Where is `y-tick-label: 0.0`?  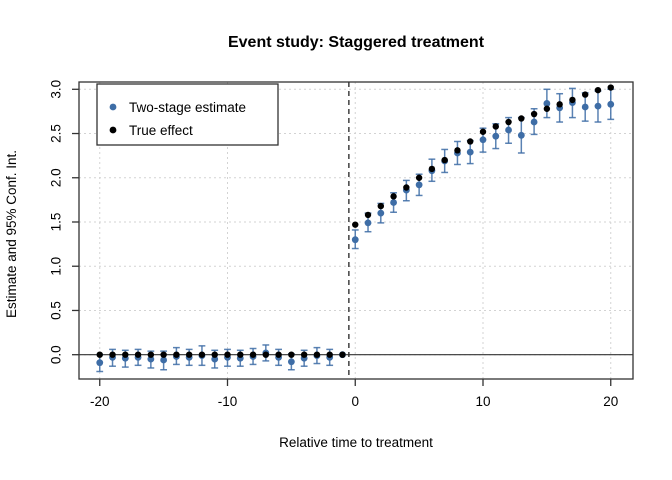
y-tick-label: 0.0 is located at coordinates (56, 354).